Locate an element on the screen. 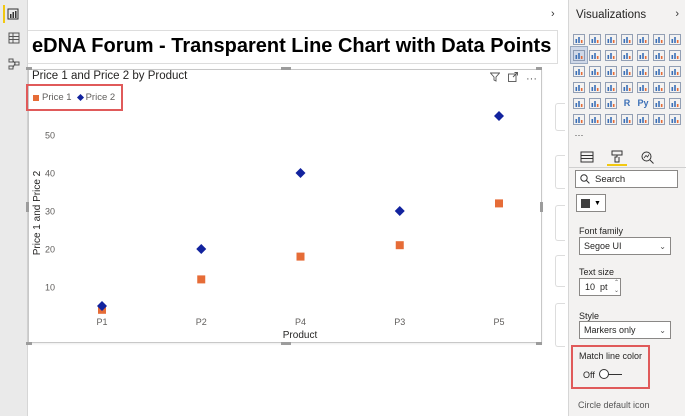 The width and height of the screenshot is (690, 416). custom-visual-icon is located at coordinates (675, 119).